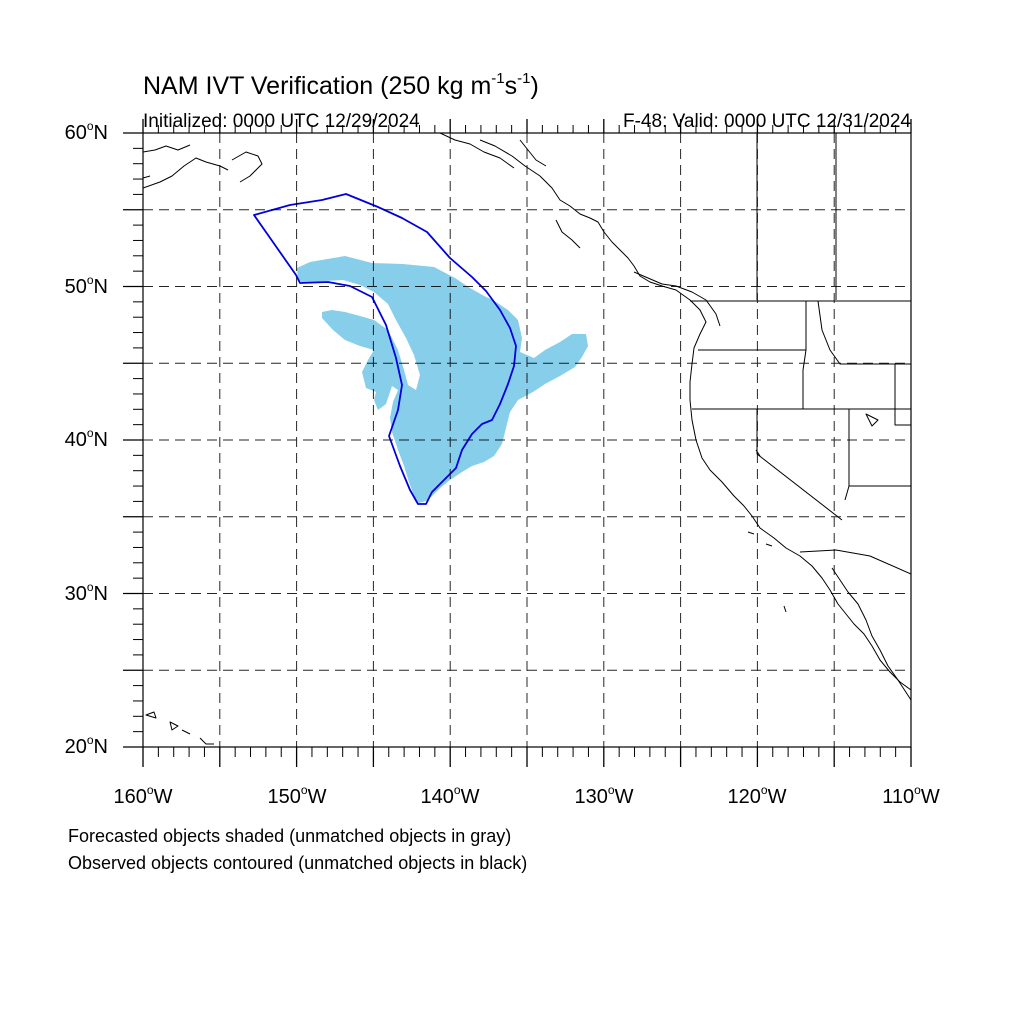  I want to click on initialized-time: Initialized: 0000 UTC 12/29/2024, so click(281, 121).